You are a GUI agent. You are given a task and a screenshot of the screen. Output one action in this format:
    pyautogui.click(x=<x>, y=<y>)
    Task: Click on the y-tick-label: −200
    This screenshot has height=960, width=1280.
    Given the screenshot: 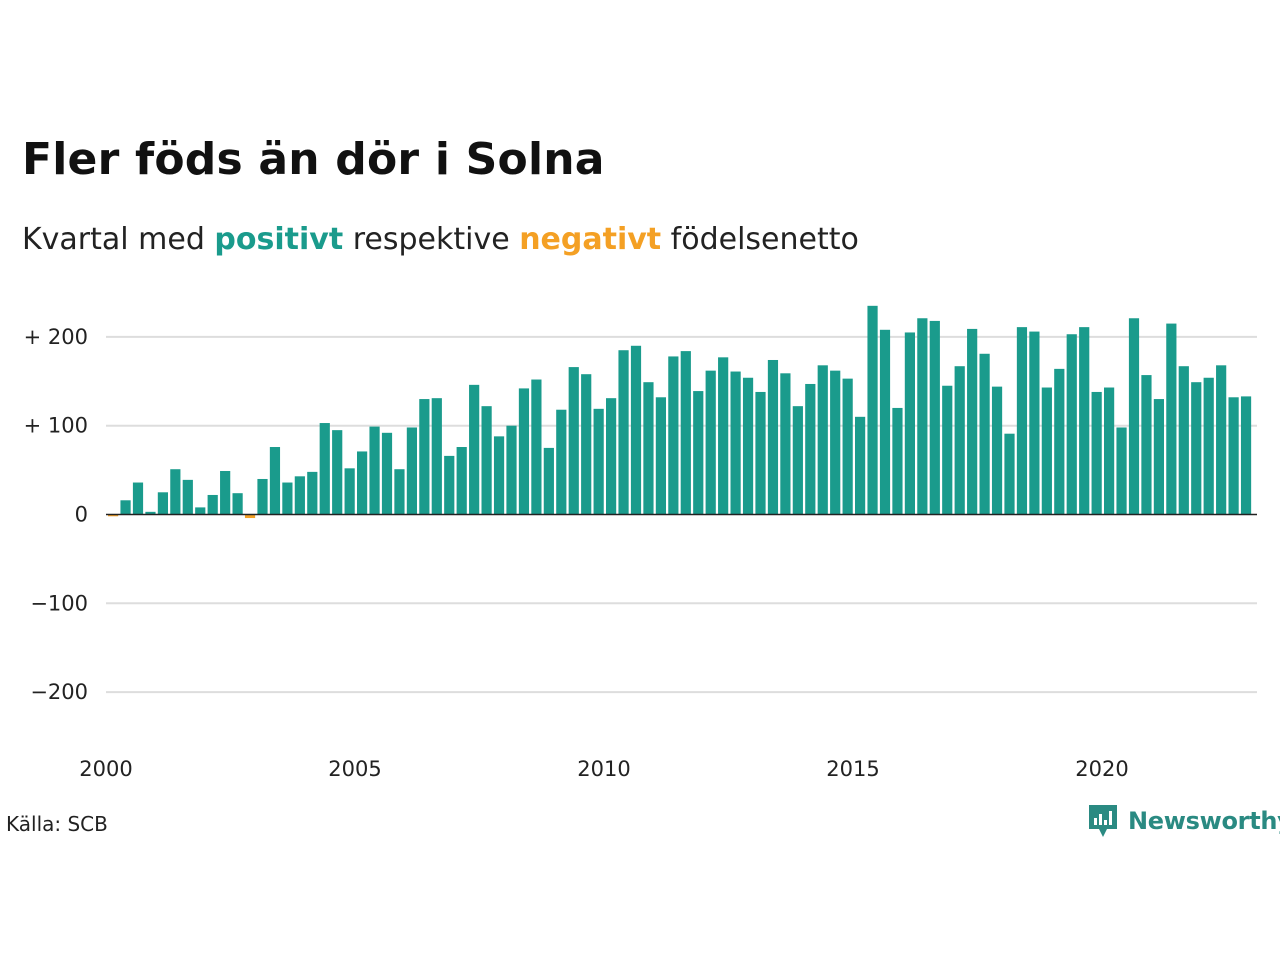 What is the action you would take?
    pyautogui.click(x=59, y=692)
    